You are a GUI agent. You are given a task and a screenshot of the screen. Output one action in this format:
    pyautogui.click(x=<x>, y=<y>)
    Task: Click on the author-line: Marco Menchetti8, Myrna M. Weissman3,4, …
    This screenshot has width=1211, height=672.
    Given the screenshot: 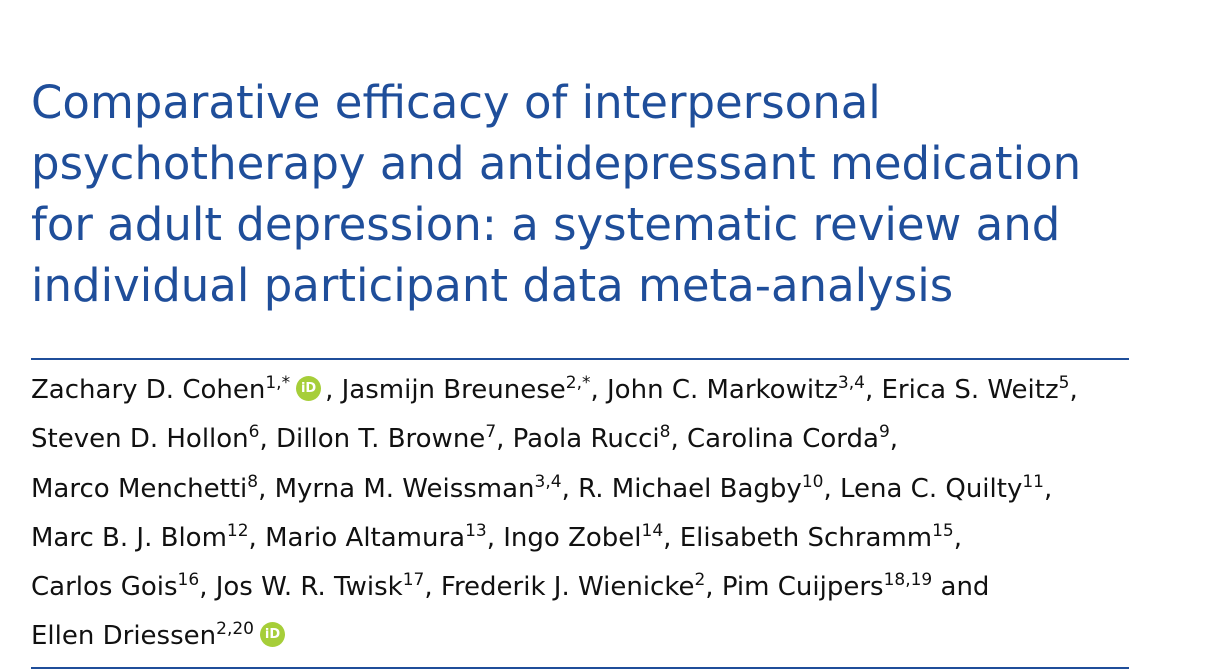 What is the action you would take?
    pyautogui.click(x=586, y=489)
    